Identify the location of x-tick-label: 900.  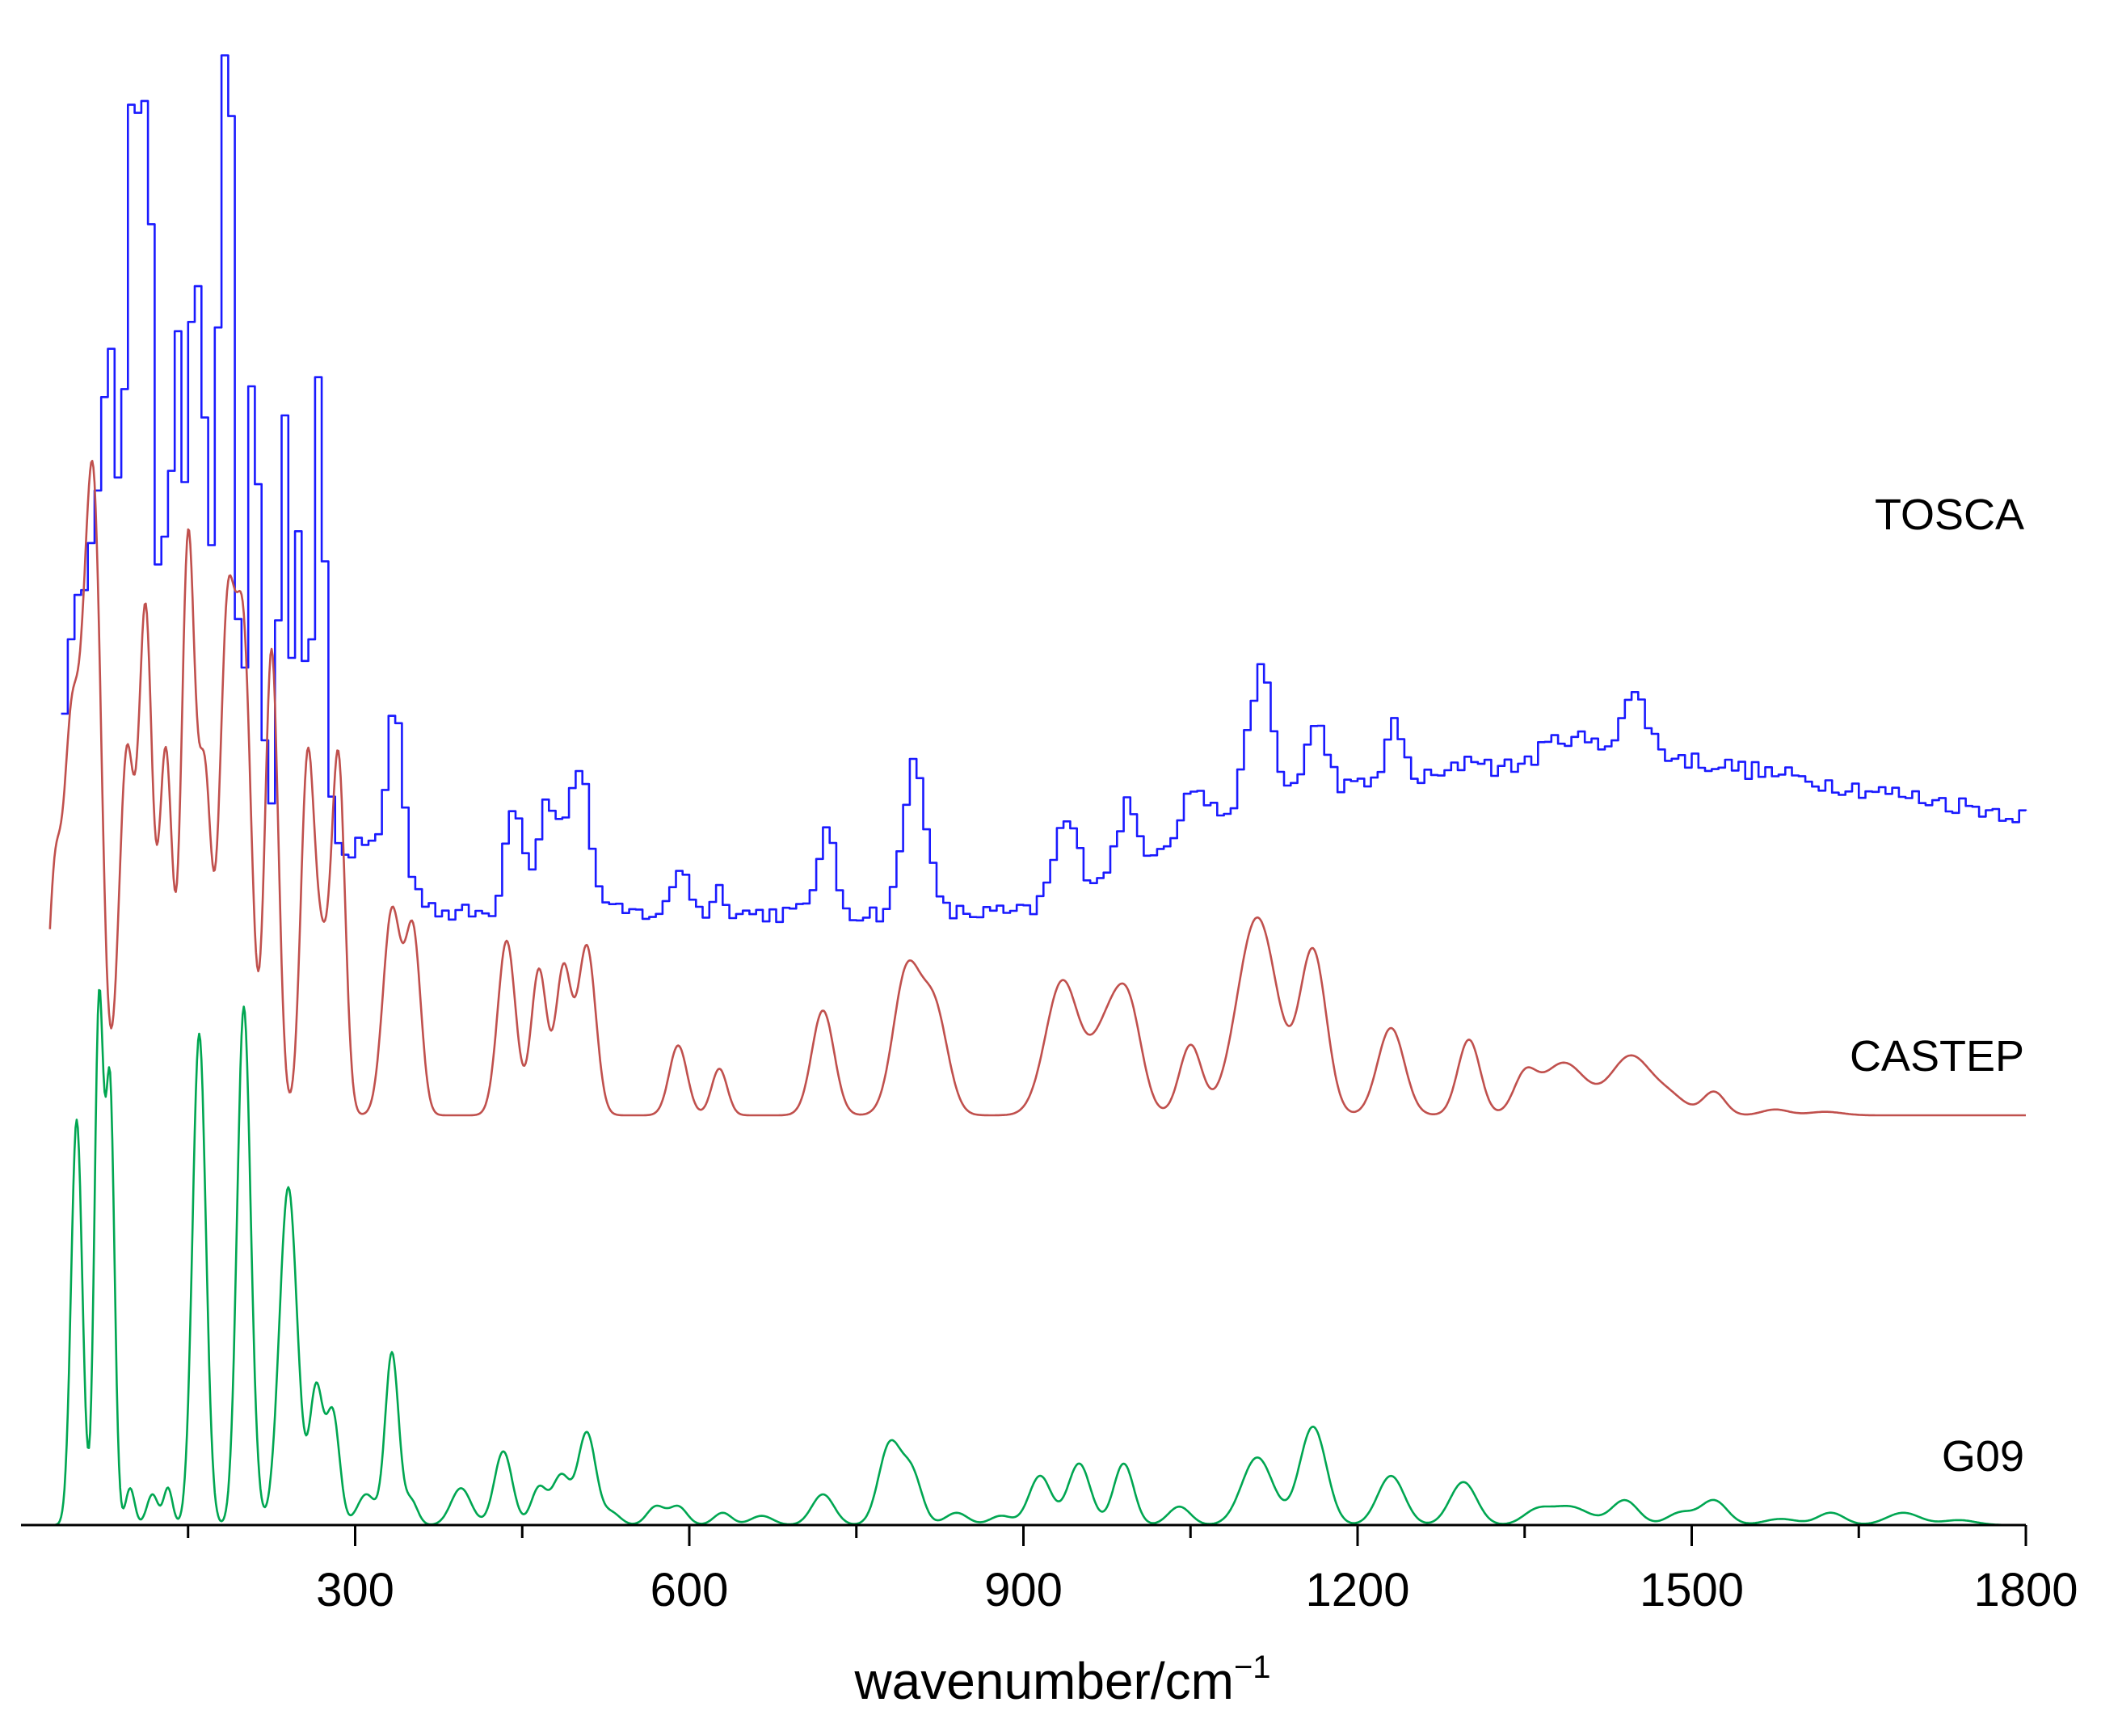
(1023, 1590).